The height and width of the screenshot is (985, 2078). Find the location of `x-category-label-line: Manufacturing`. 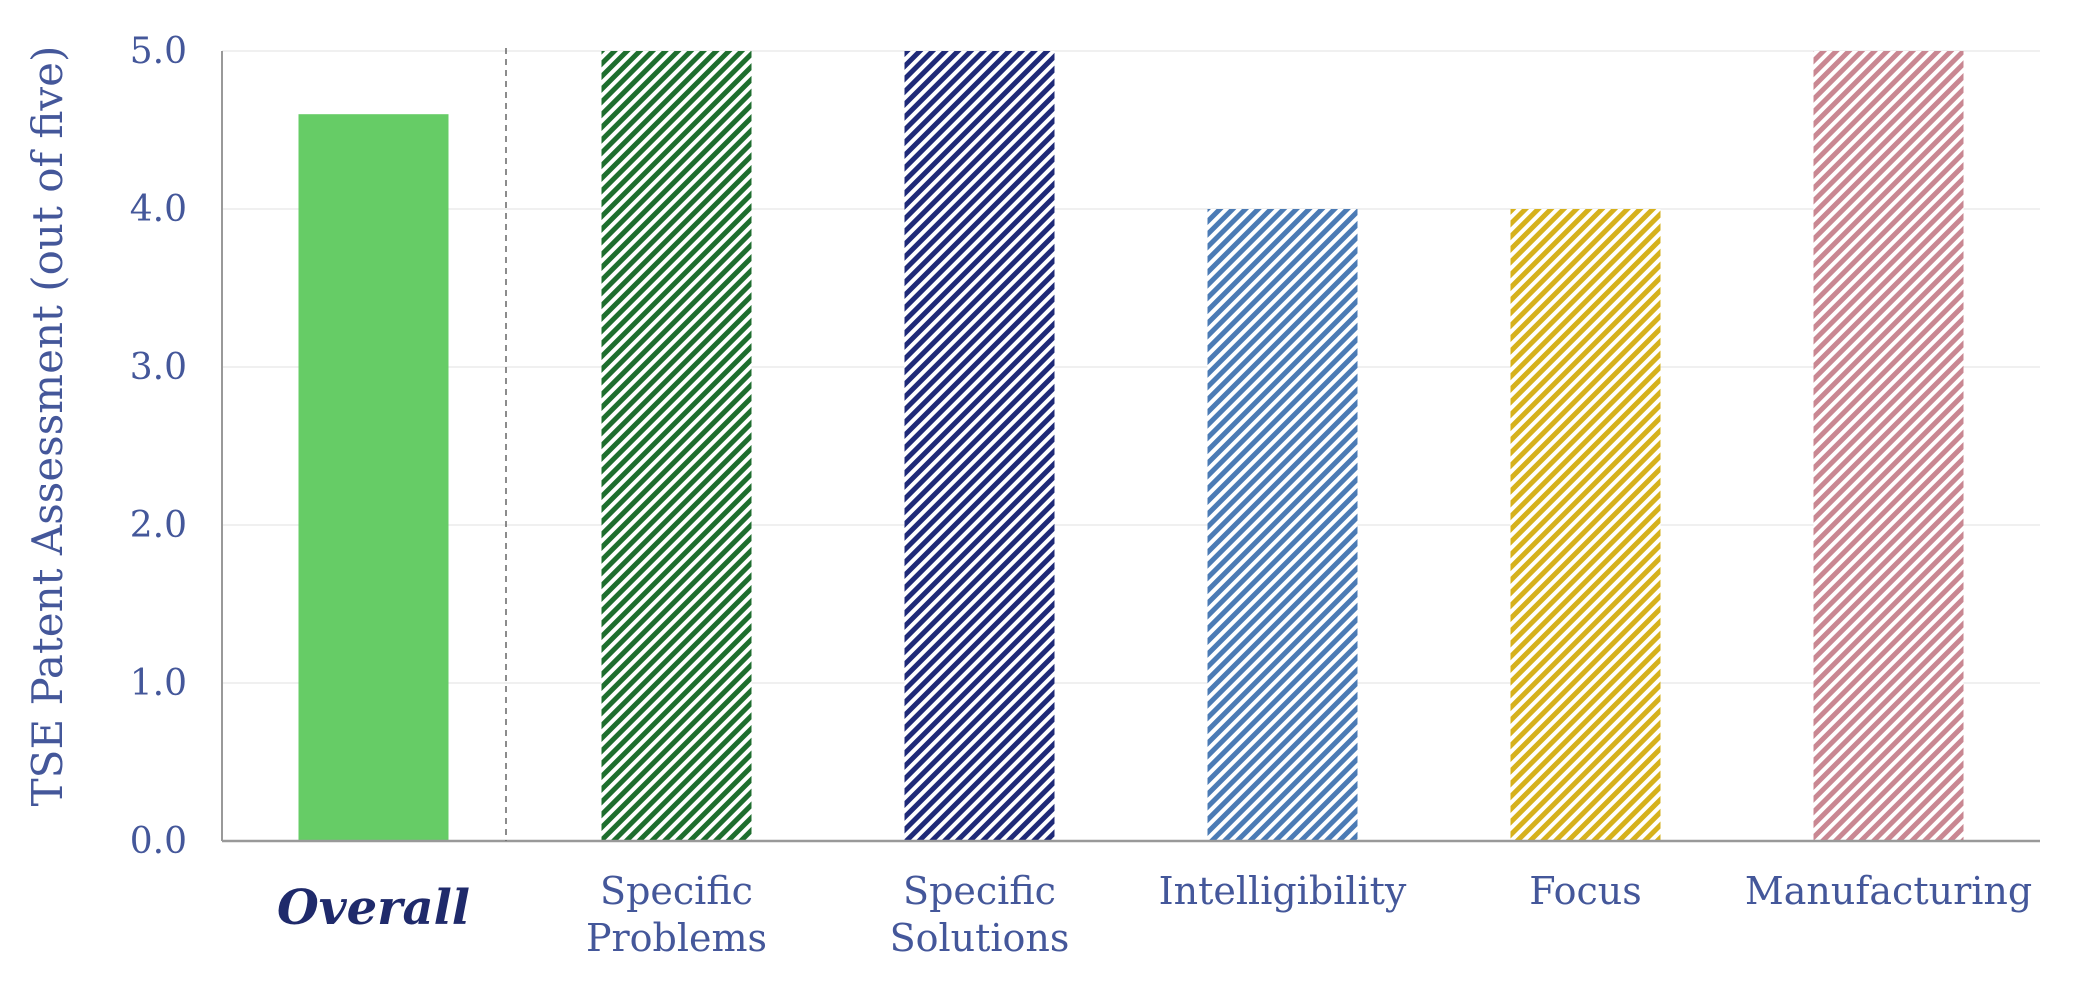

x-category-label-line: Manufacturing is located at coordinates (1888, 891).